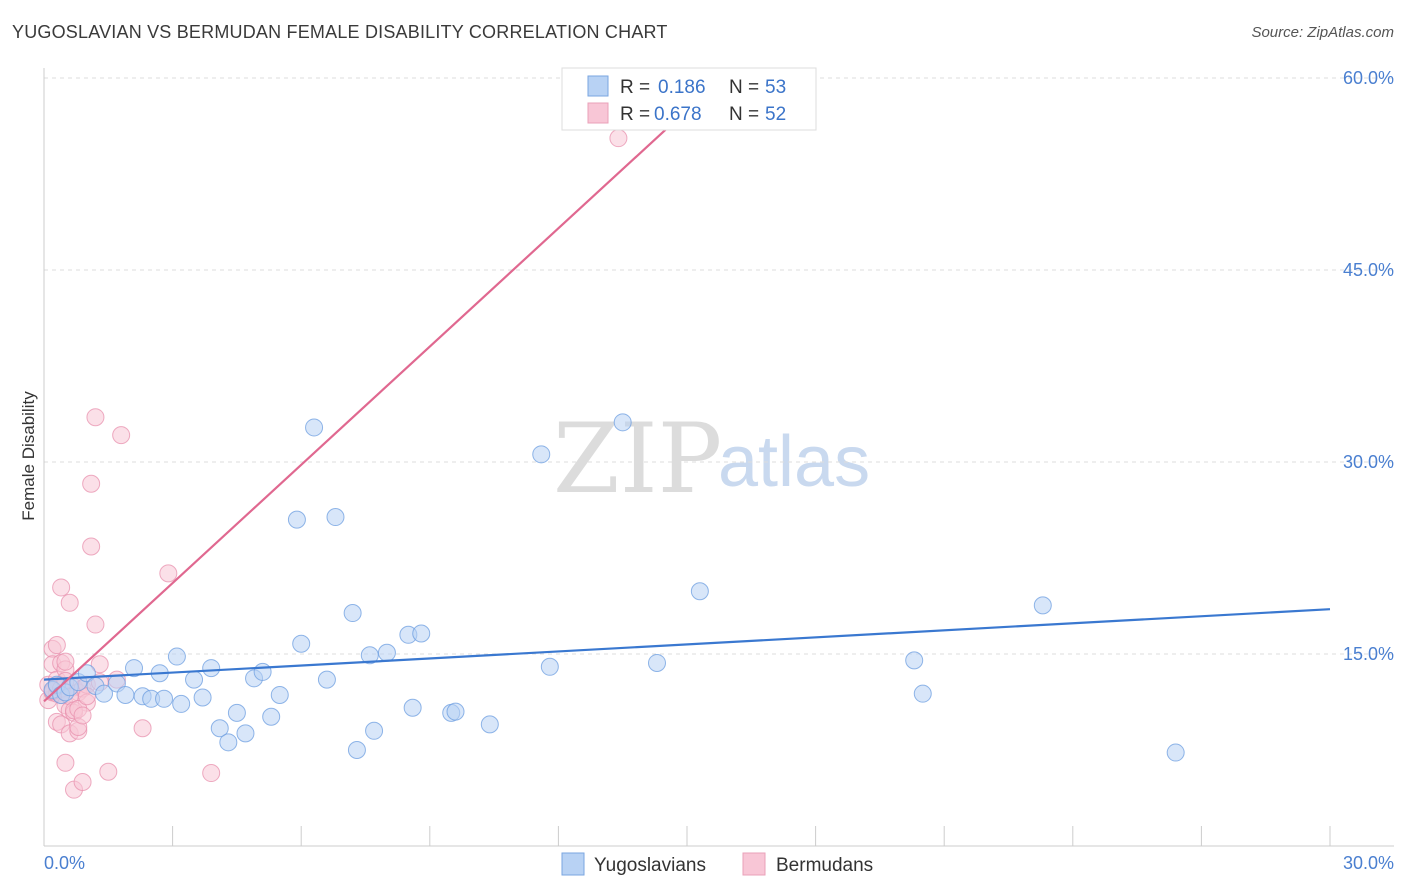 Image resolution: width=1406 pixels, height=892 pixels. What do you see at coordinates (64, 863) in the screenshot?
I see `x-tick-label-min: 0.0%` at bounding box center [64, 863].